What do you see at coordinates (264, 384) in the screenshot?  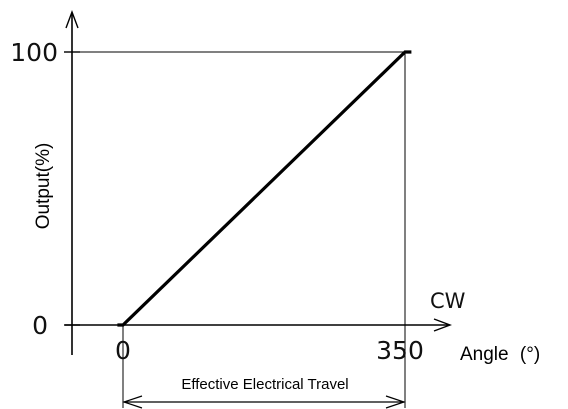 I see `span-label: Effective Electrical Travel` at bounding box center [264, 384].